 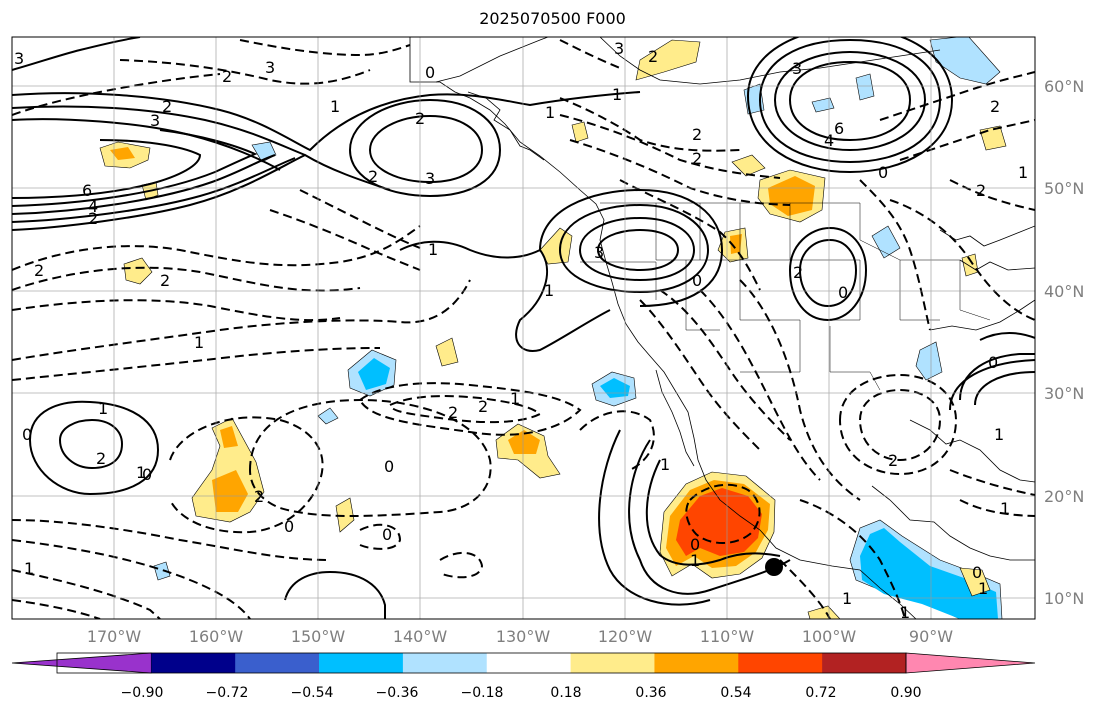 I want to click on lon-tick: 90°W, so click(x=931, y=636).